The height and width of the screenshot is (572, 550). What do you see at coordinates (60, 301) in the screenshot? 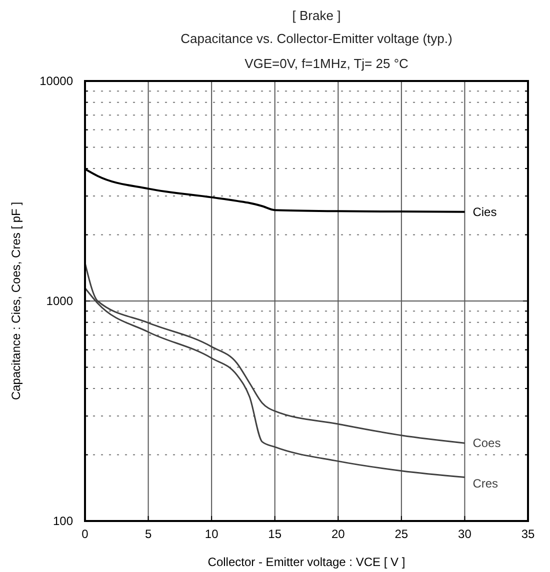
I see `y-tick-label: 1000` at bounding box center [60, 301].